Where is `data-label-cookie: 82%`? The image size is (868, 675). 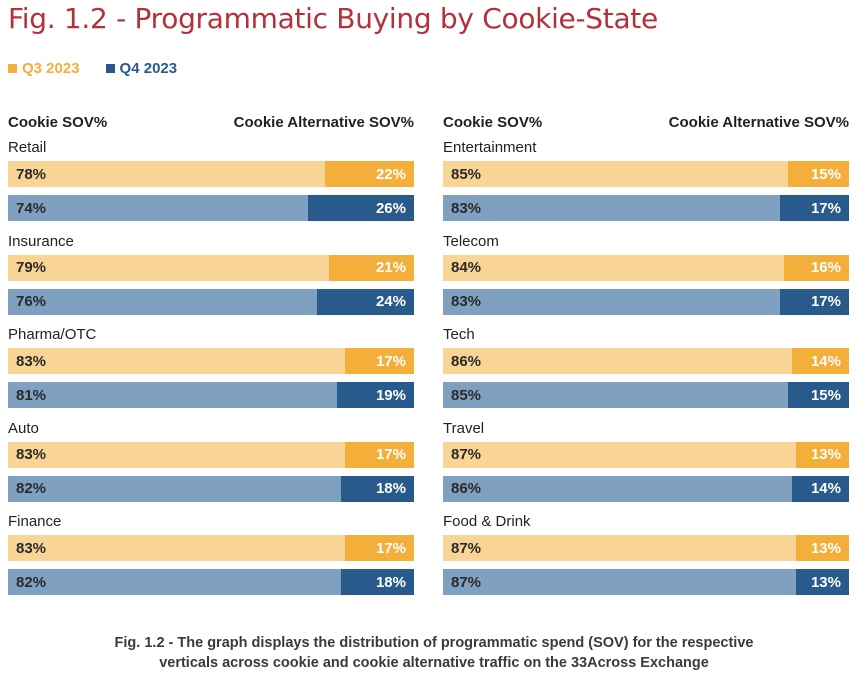 data-label-cookie: 82% is located at coordinates (31, 582).